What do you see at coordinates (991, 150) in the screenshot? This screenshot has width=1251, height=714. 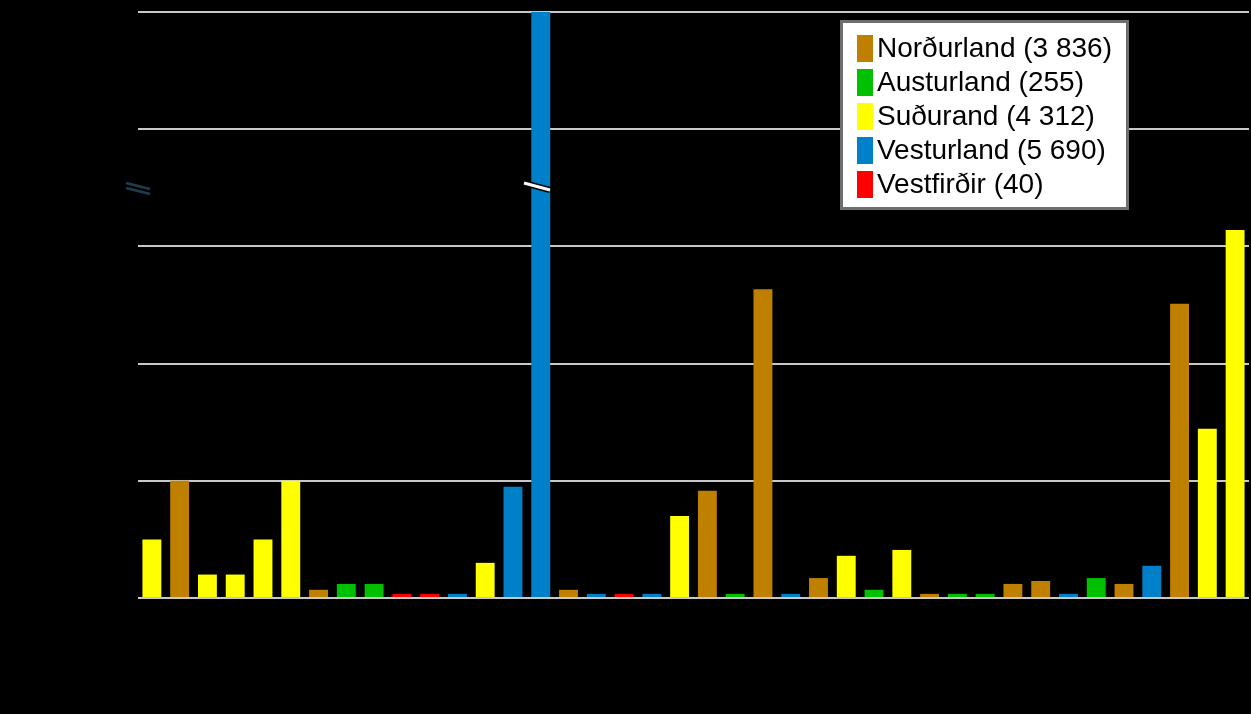 I see `legend-label: Vesturland (5 690)` at bounding box center [991, 150].